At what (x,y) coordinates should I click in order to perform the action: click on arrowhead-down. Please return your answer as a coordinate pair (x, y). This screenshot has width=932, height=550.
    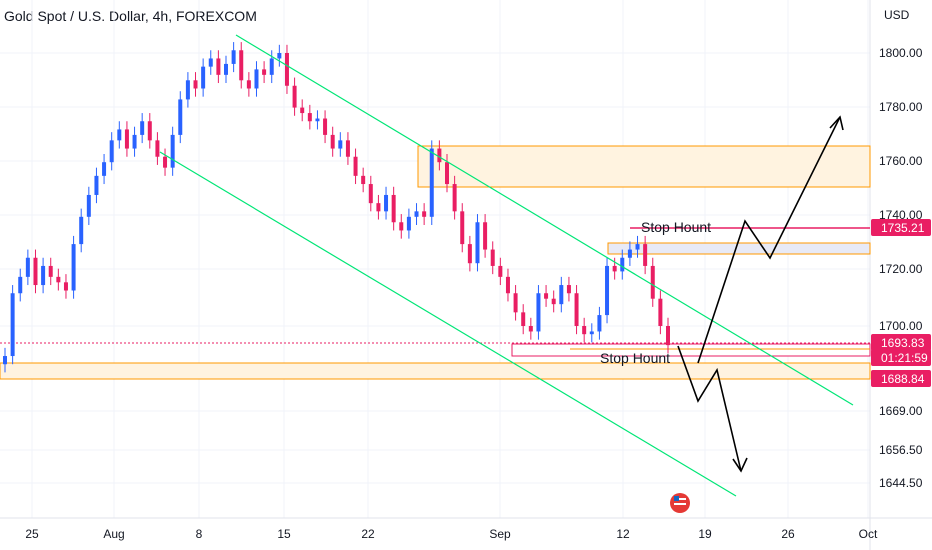
    Looking at the image, I should click on (740, 465).